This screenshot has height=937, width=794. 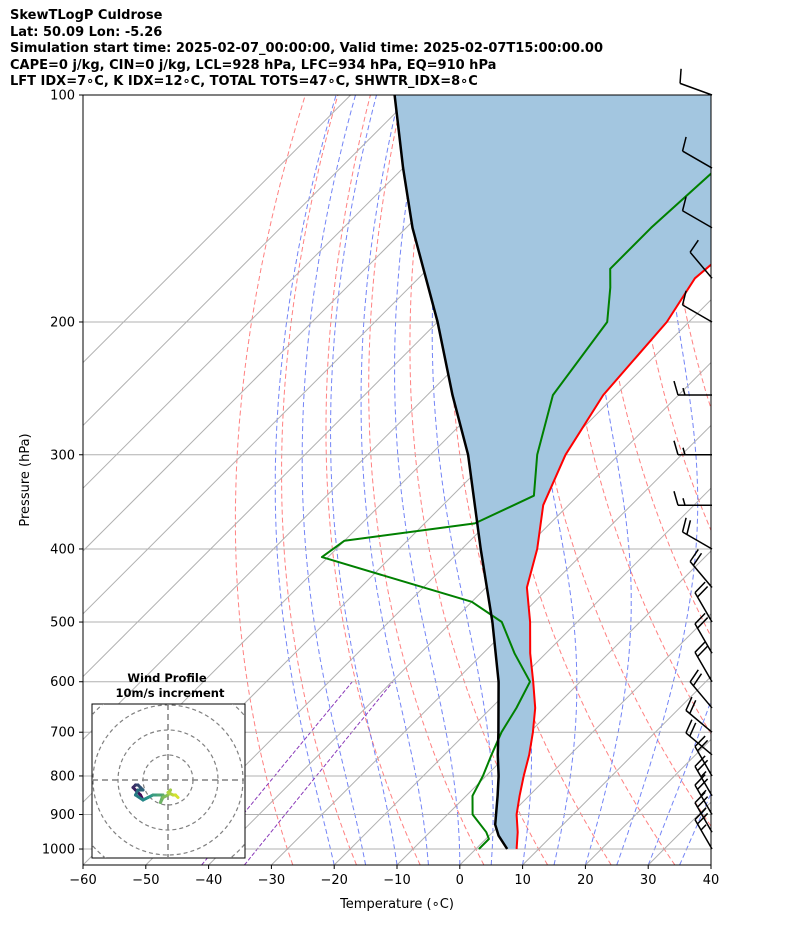 I want to click on x-tick-label: 0, so click(x=460, y=880).